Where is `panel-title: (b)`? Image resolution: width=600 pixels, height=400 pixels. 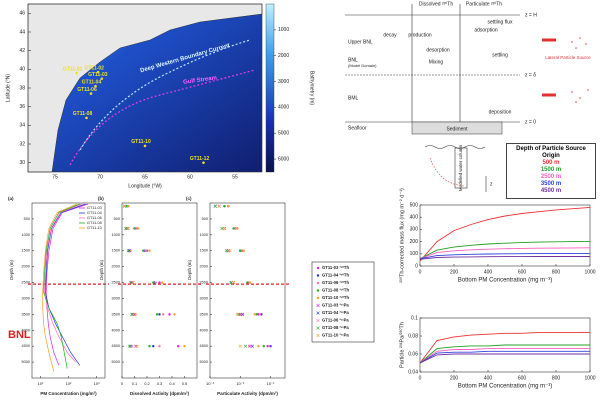
panel-title: (b) is located at coordinates (101, 198).